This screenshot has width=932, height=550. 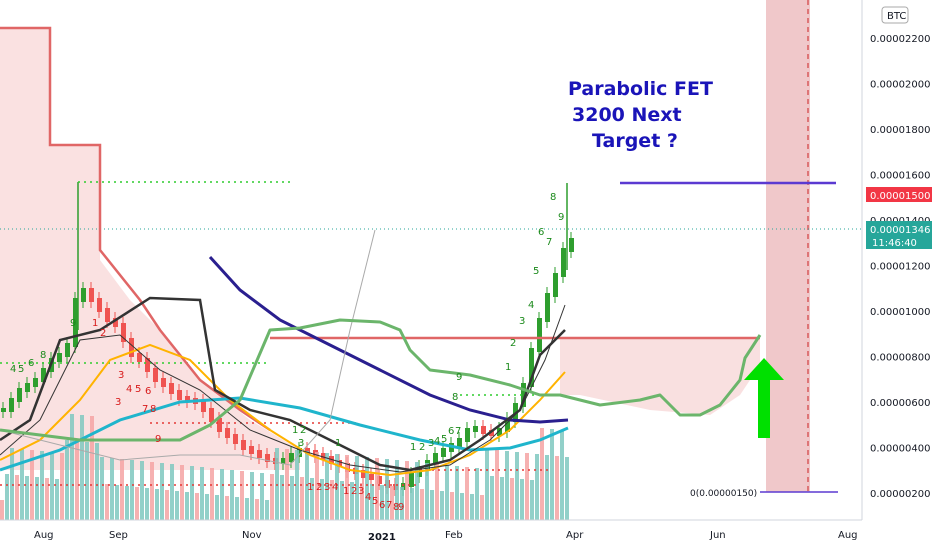 What do you see at coordinates (640, 115) in the screenshot?
I see `annotation: Parabolic FET 3200 Next Target ?` at bounding box center [640, 115].